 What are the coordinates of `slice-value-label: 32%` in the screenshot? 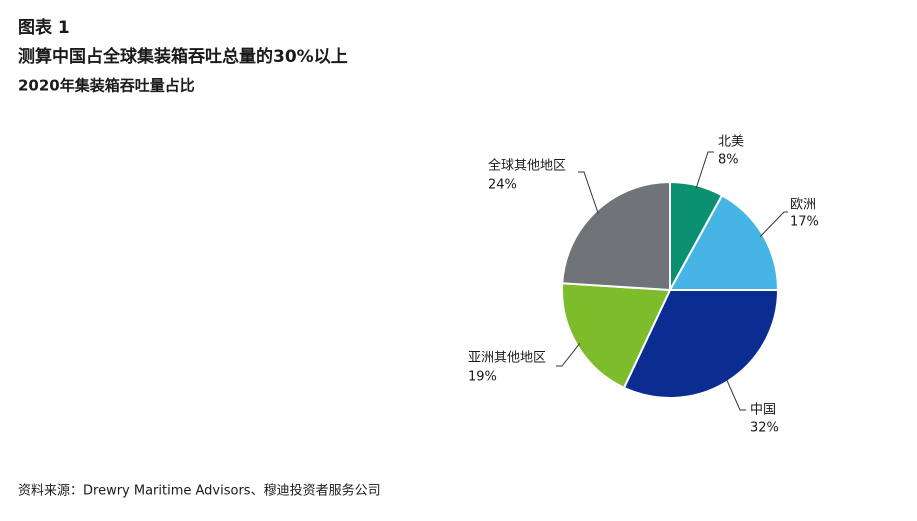 It's located at (764, 428).